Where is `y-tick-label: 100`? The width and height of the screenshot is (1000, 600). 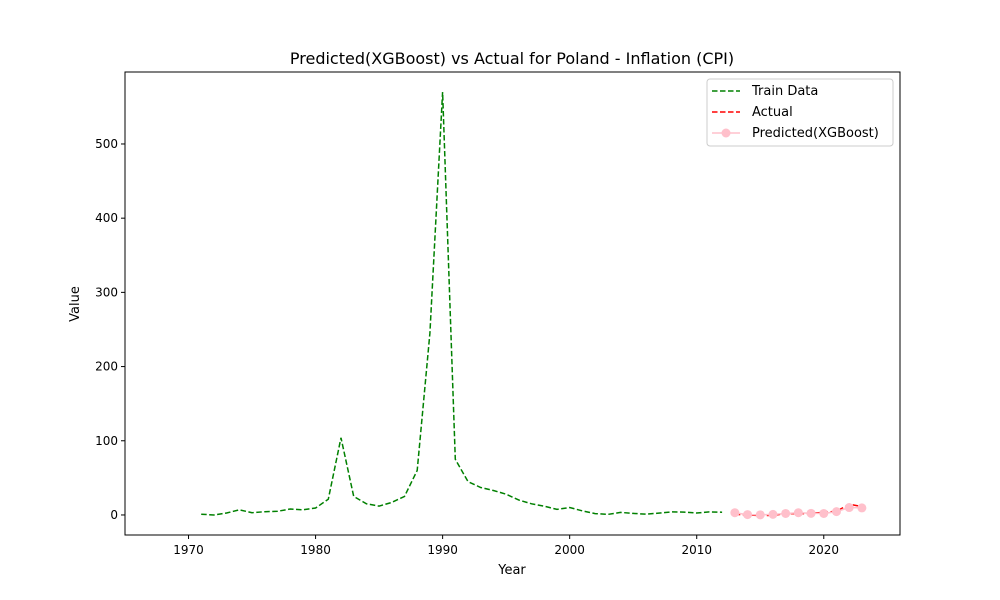
y-tick-label: 100 is located at coordinates (106, 441).